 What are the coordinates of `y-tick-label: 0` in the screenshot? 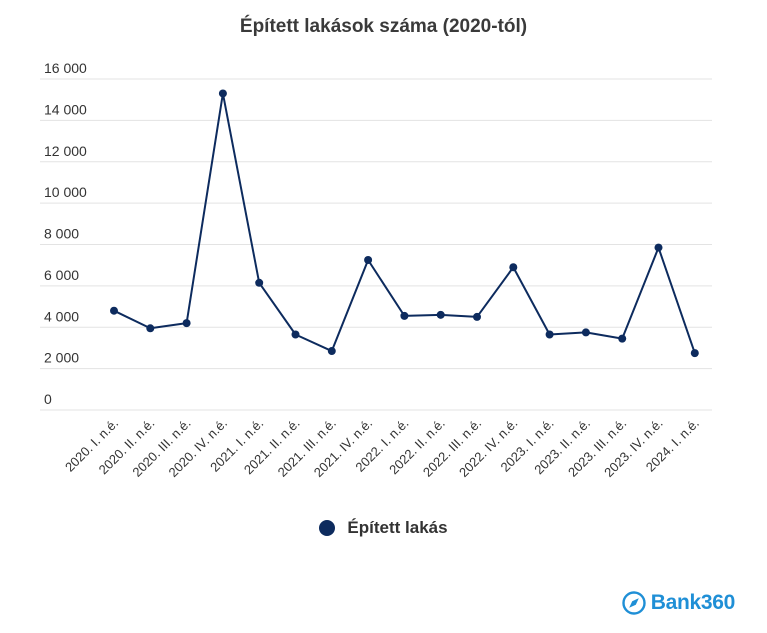 It's located at (48, 399).